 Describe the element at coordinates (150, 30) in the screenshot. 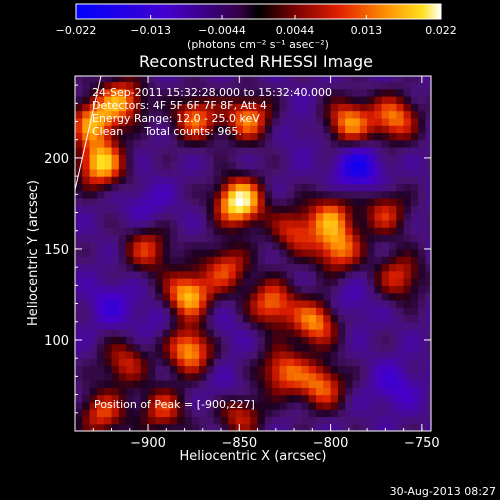

I see `colorbar-tick-label: −0.013` at that location.